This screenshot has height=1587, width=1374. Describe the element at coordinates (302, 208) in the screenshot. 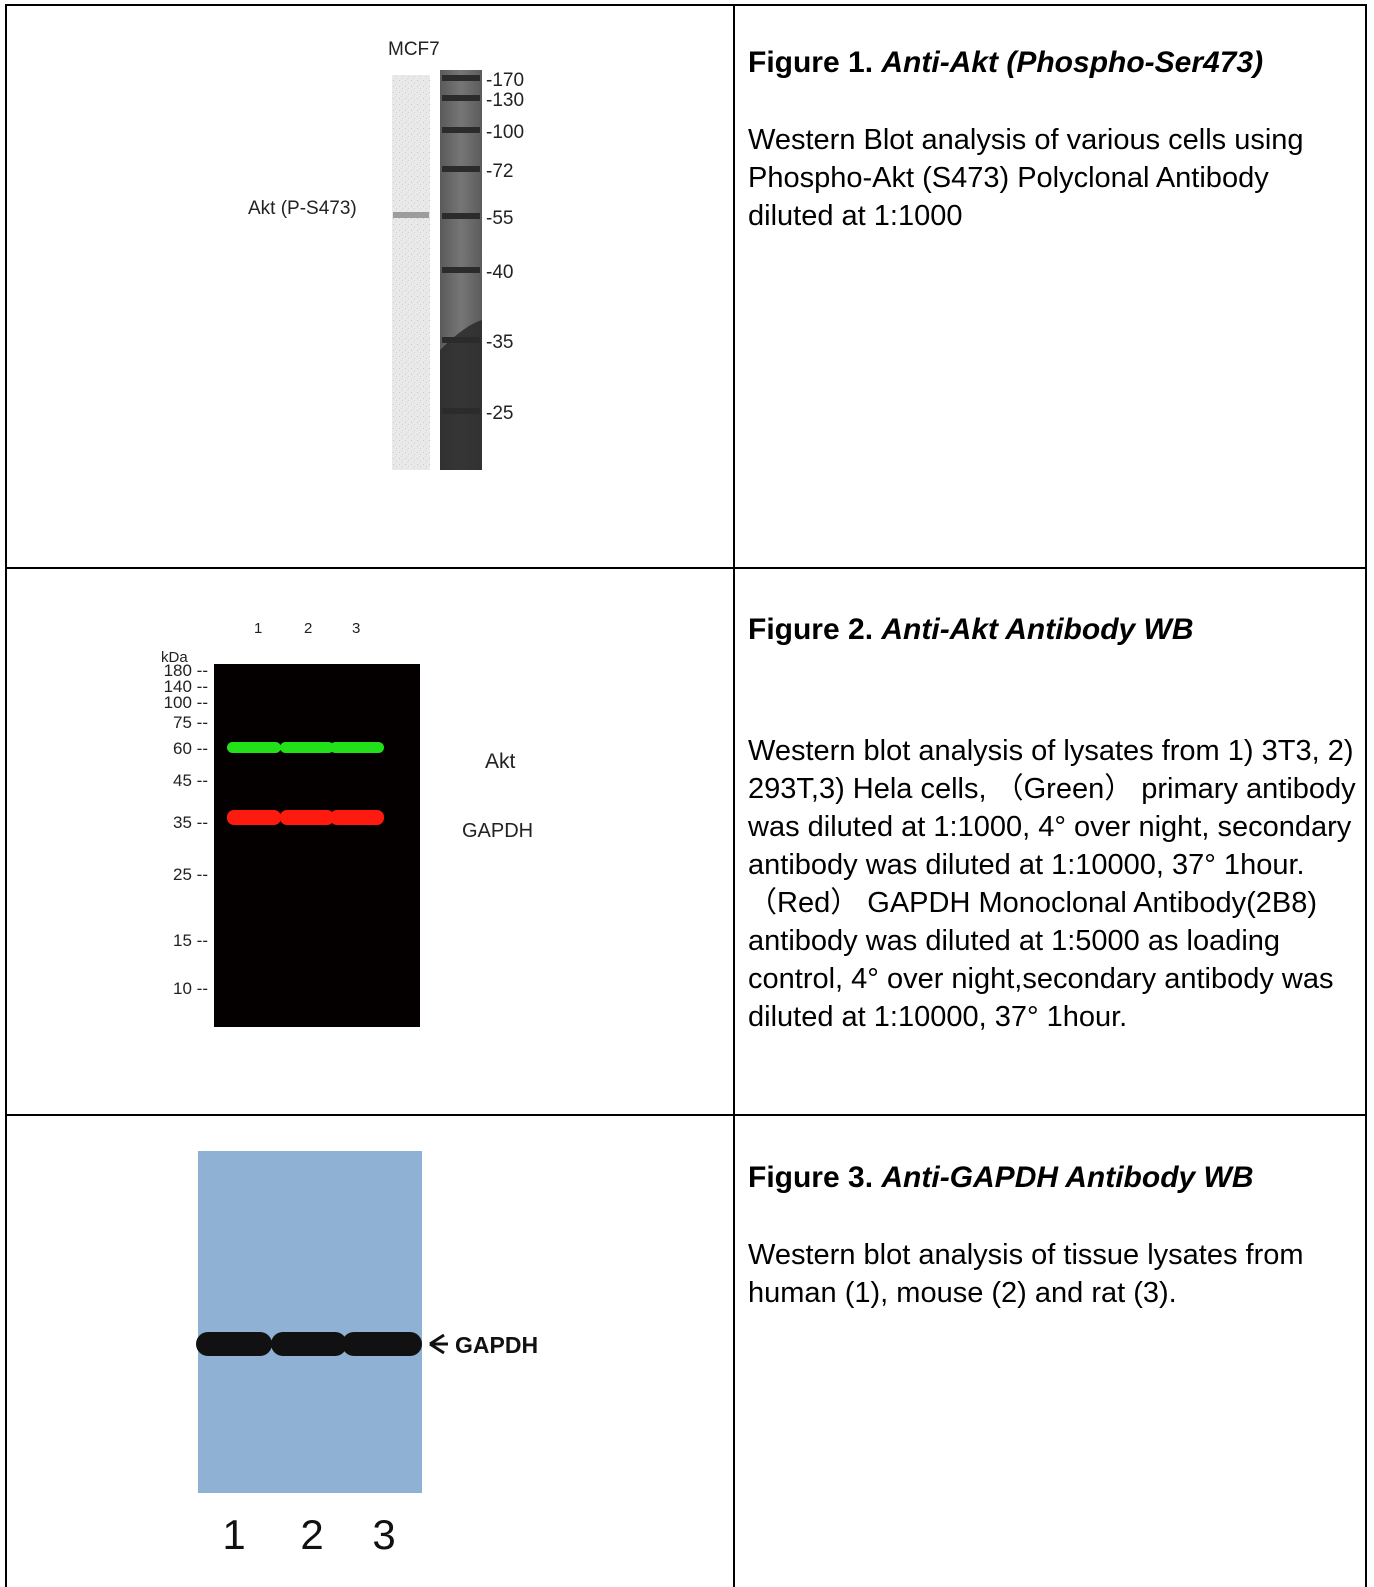

I see `band-label: Akt (P-S473)` at that location.